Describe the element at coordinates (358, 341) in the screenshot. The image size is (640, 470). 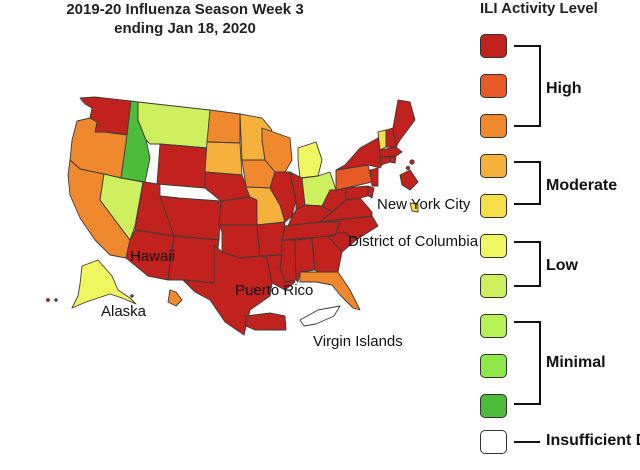
I see `label-virgin-islands: Virgin Islands` at that location.